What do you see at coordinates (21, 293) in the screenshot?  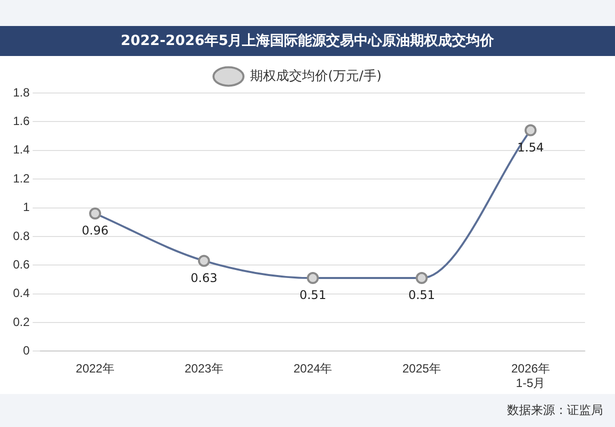 I see `y-tick-label: 0.4` at bounding box center [21, 293].